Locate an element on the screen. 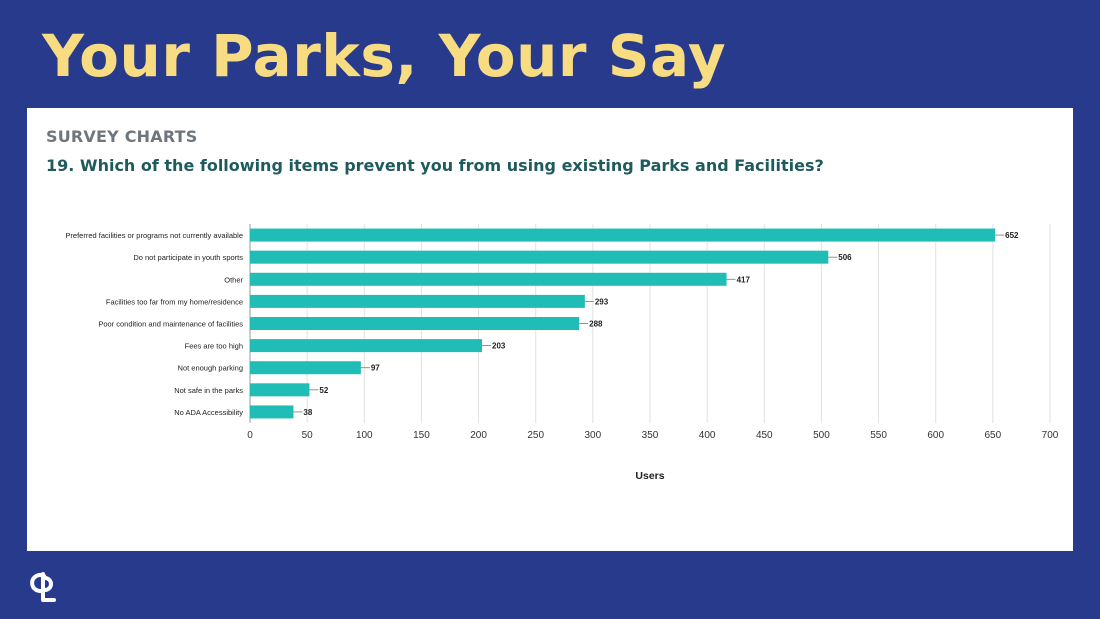 This screenshot has width=1100, height=619. data-label: 506 is located at coordinates (845, 257).